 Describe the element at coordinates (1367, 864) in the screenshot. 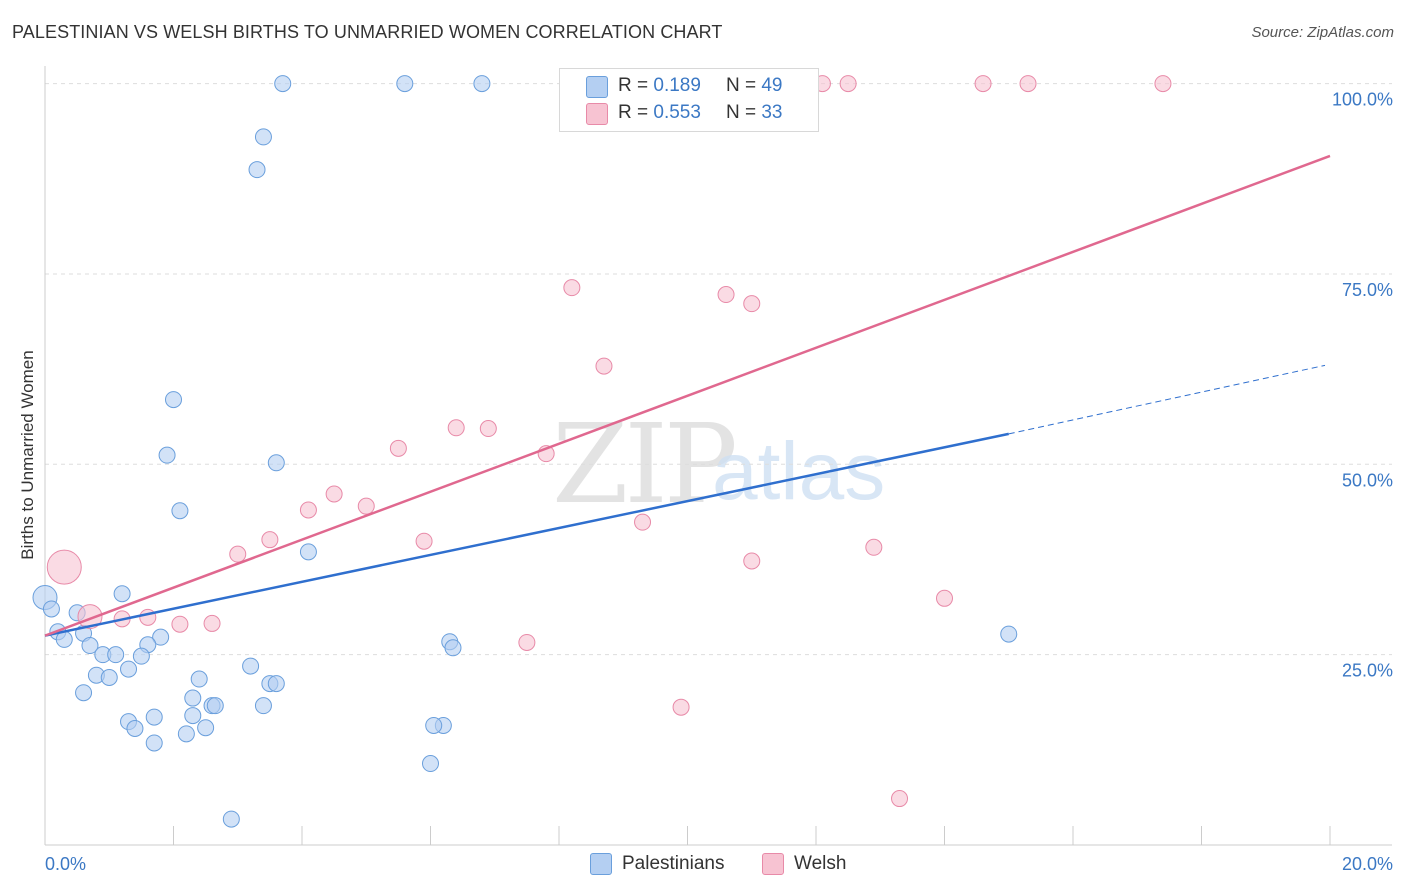

I see `x-tick-label: 20.0%` at that location.